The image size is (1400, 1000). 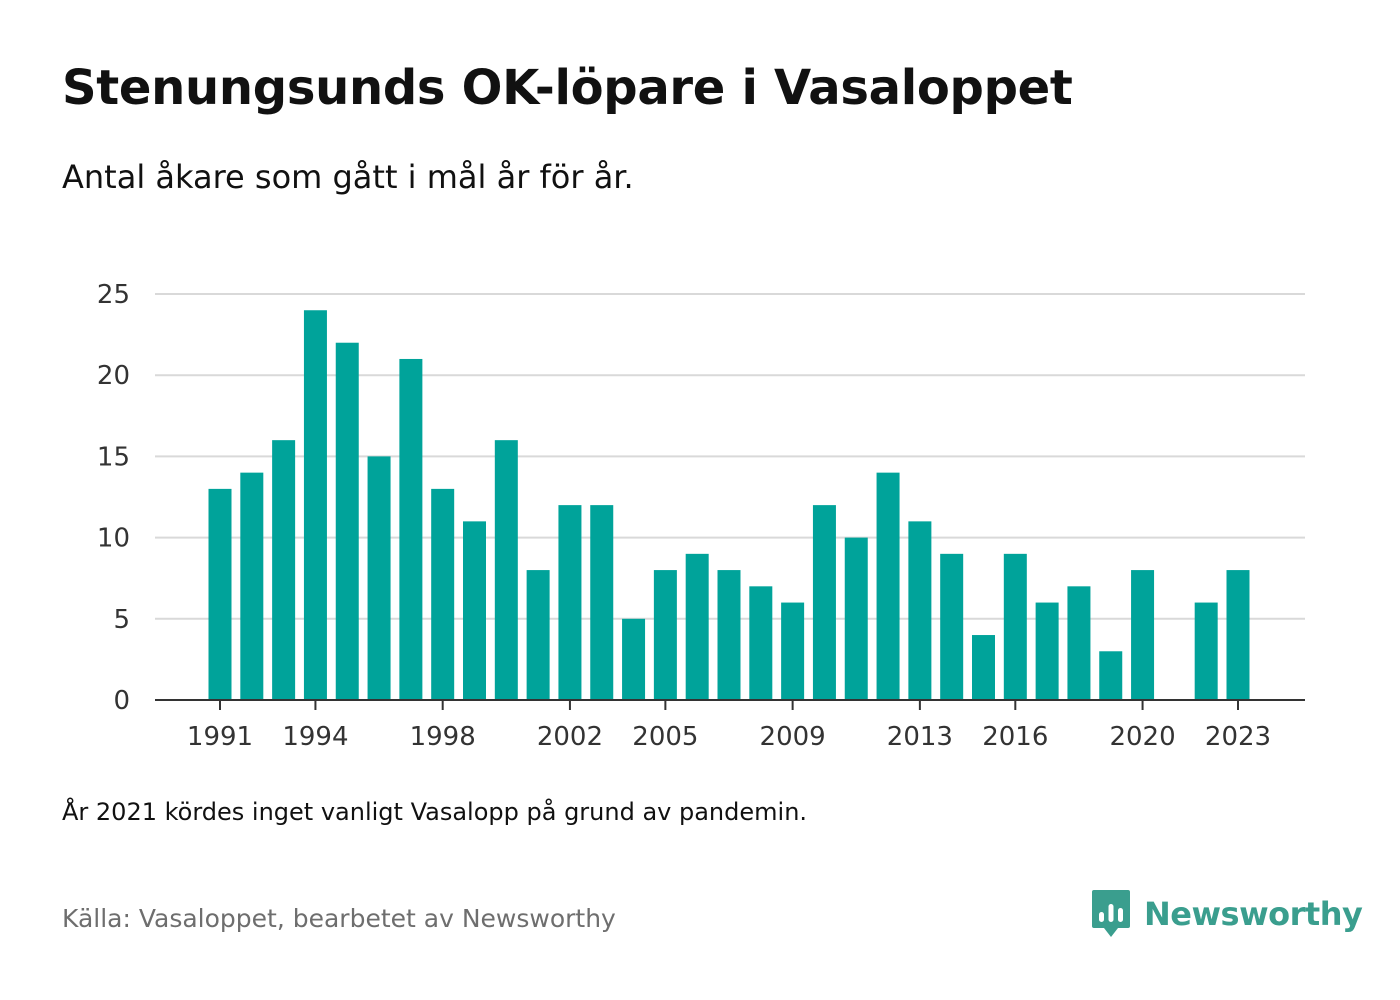 I want to click on bar-2019, so click(x=1111, y=675).